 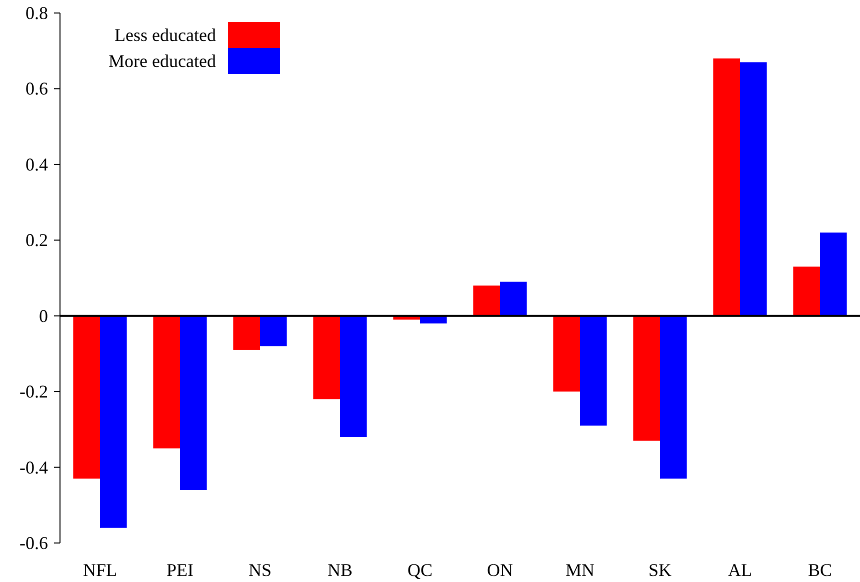 What do you see at coordinates (37, 240) in the screenshot?
I see `y-tick-label: 0.2` at bounding box center [37, 240].